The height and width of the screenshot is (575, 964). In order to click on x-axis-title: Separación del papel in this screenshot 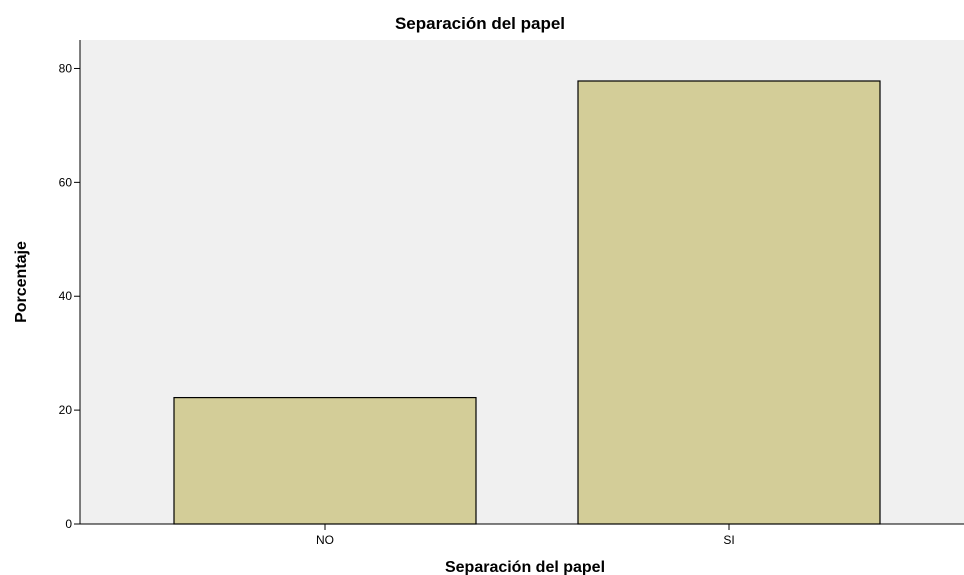, I will do `click(525, 567)`.